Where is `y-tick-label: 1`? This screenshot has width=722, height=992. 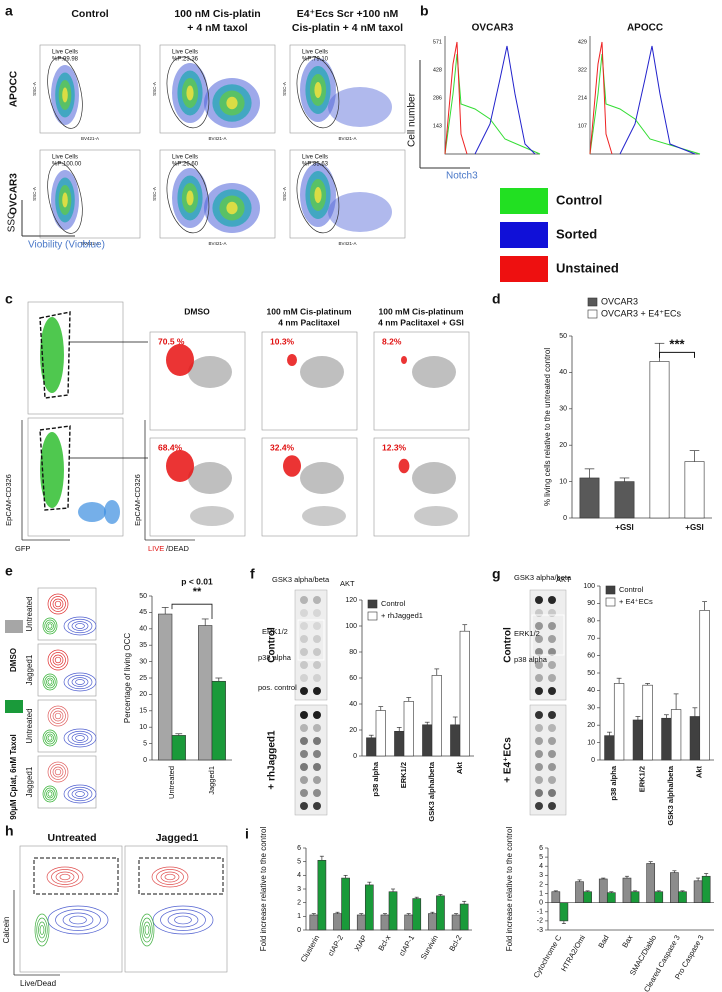 y-tick-label: 1 is located at coordinates (541, 893).